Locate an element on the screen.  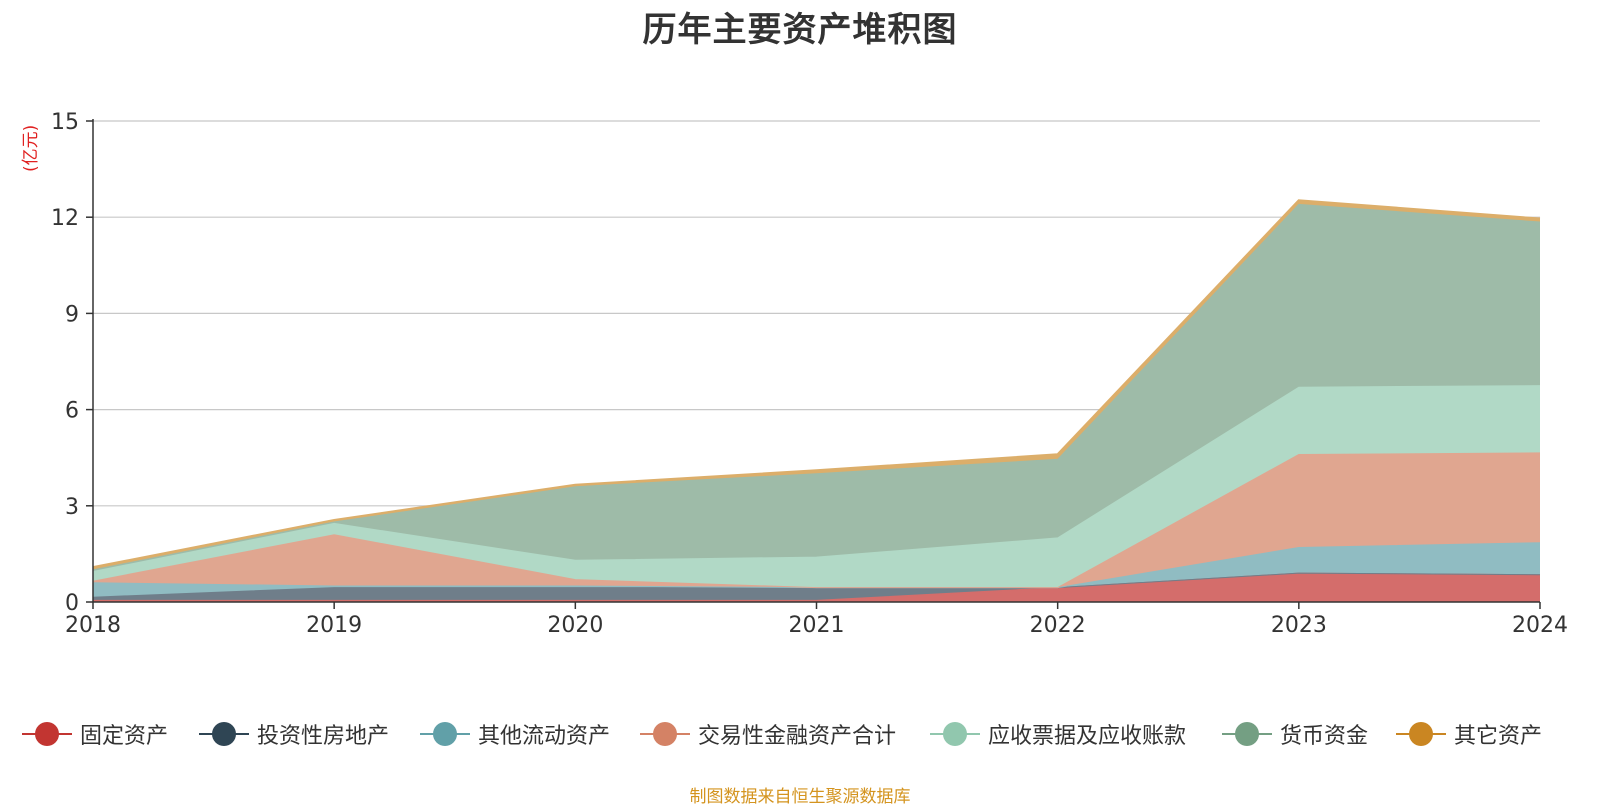
legend-label: 应收票据及应收账款 is located at coordinates (1087, 736).